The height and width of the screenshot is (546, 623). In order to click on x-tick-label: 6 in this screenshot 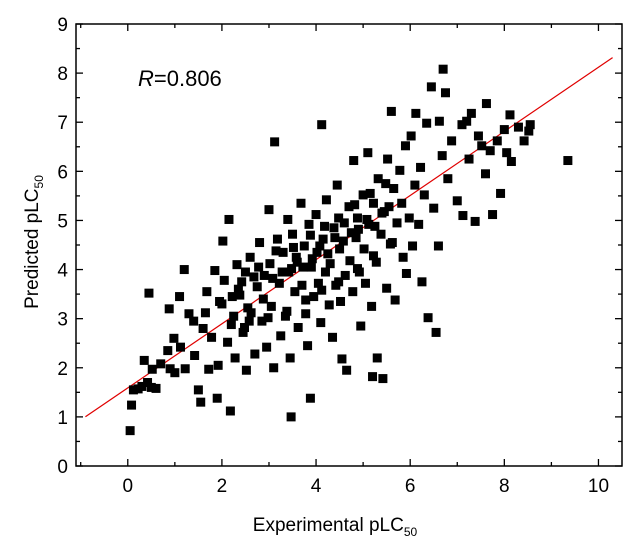, I will do `click(410, 486)`.